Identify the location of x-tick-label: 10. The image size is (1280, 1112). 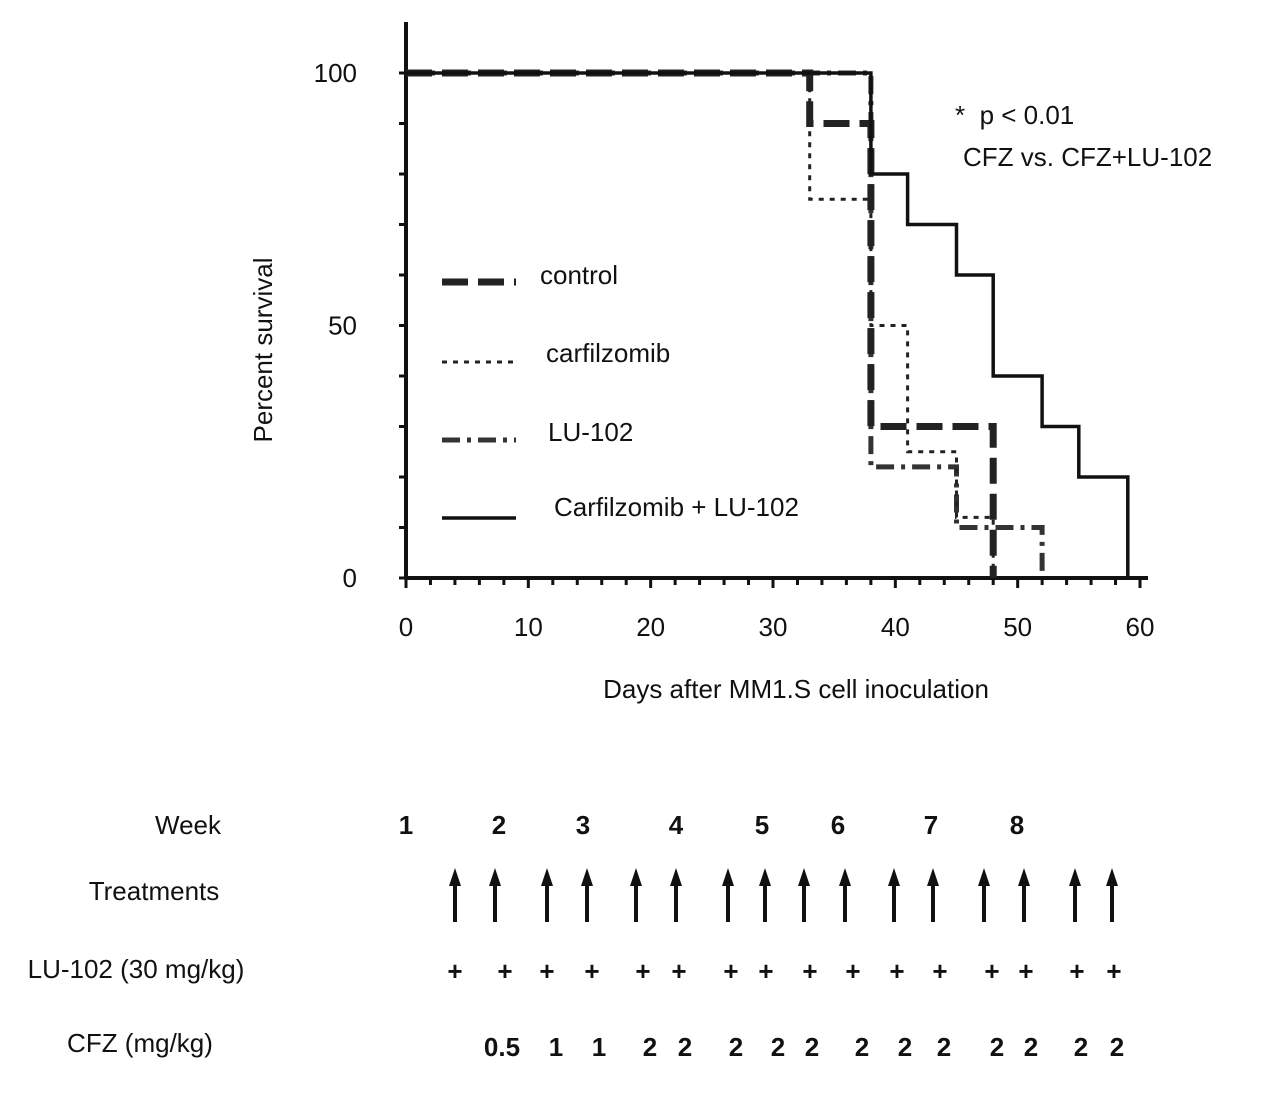
(528, 627).